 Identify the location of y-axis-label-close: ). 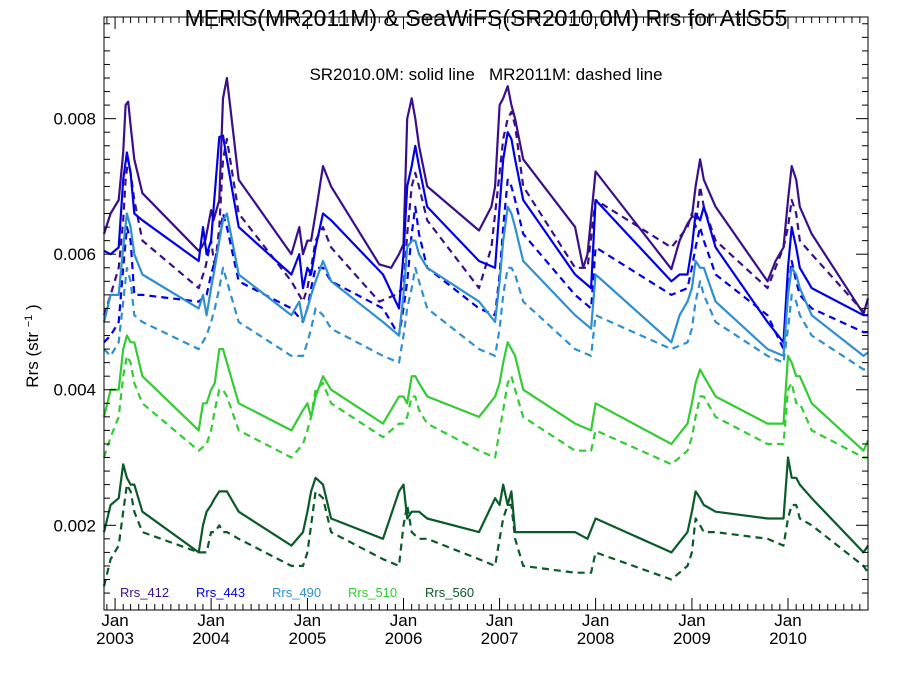
(32, 307).